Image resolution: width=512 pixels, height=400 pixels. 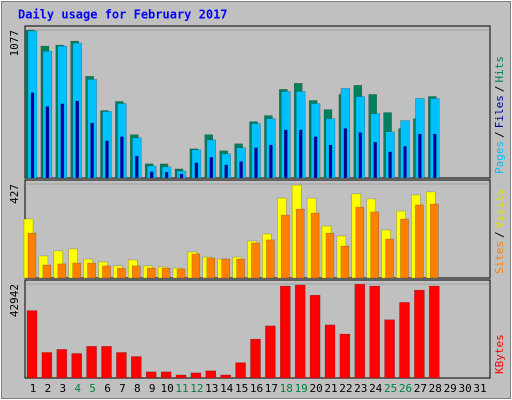 What do you see at coordinates (376, 388) in the screenshot?
I see `x-tick-label: 24` at bounding box center [376, 388].